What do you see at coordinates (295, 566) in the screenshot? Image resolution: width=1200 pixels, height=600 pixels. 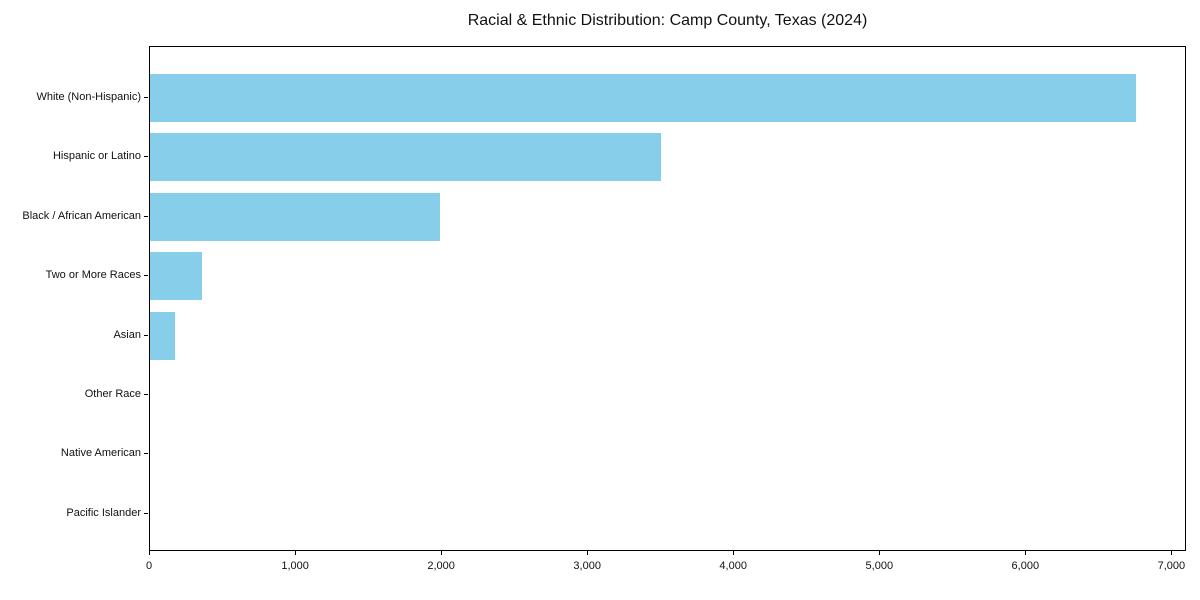 I see `x-tick-label: 1,000` at bounding box center [295, 566].